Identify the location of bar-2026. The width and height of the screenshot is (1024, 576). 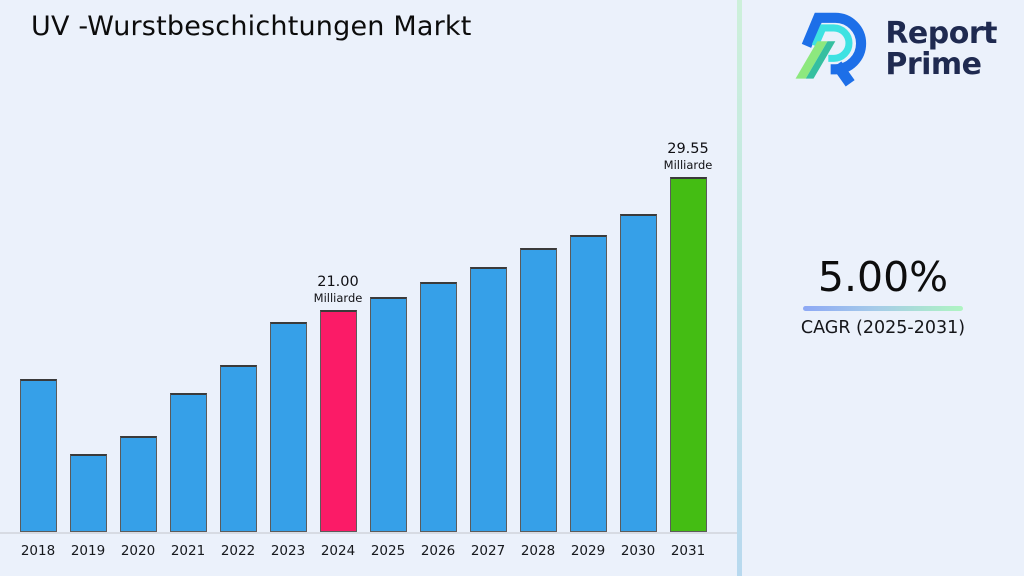
(438, 407).